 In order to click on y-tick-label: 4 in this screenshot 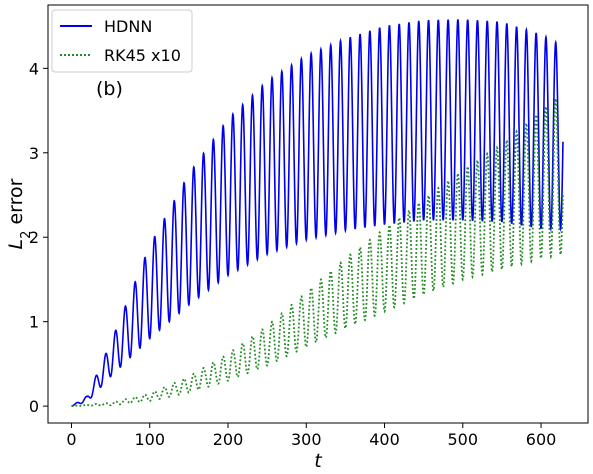, I will do `click(34, 68)`.